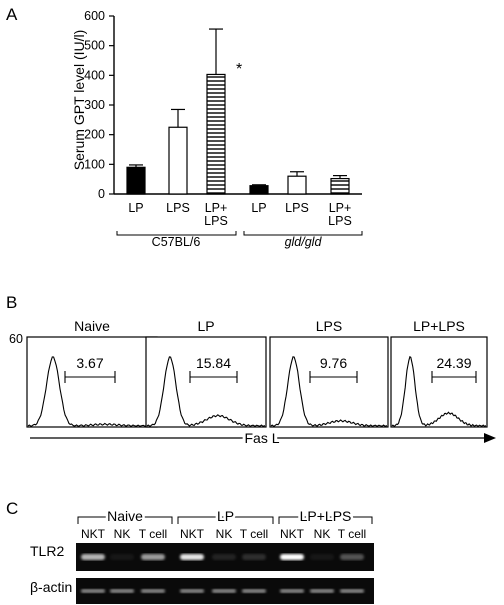 Image resolution: width=504 pixels, height=605 pixels. I want to click on panel-letter-c: C, so click(12, 508).